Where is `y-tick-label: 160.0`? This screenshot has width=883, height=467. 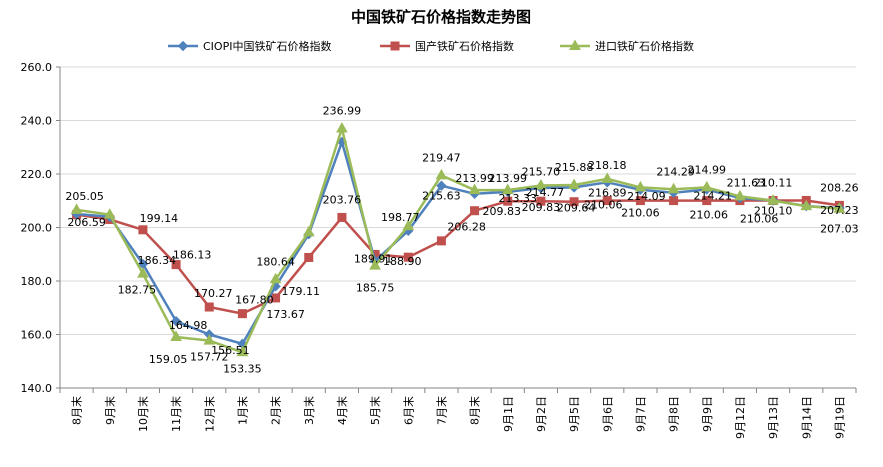
y-tick-label: 160.0 is located at coordinates (37, 335).